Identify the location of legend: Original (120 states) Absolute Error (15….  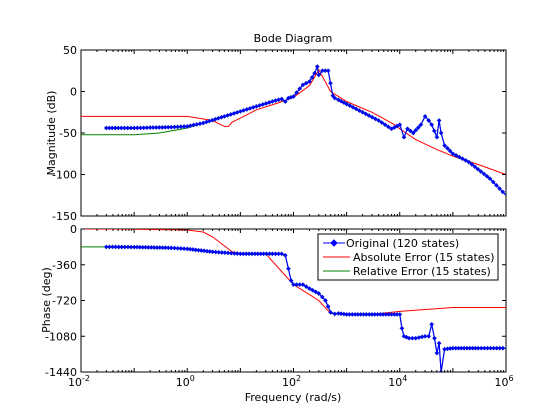
(408, 257).